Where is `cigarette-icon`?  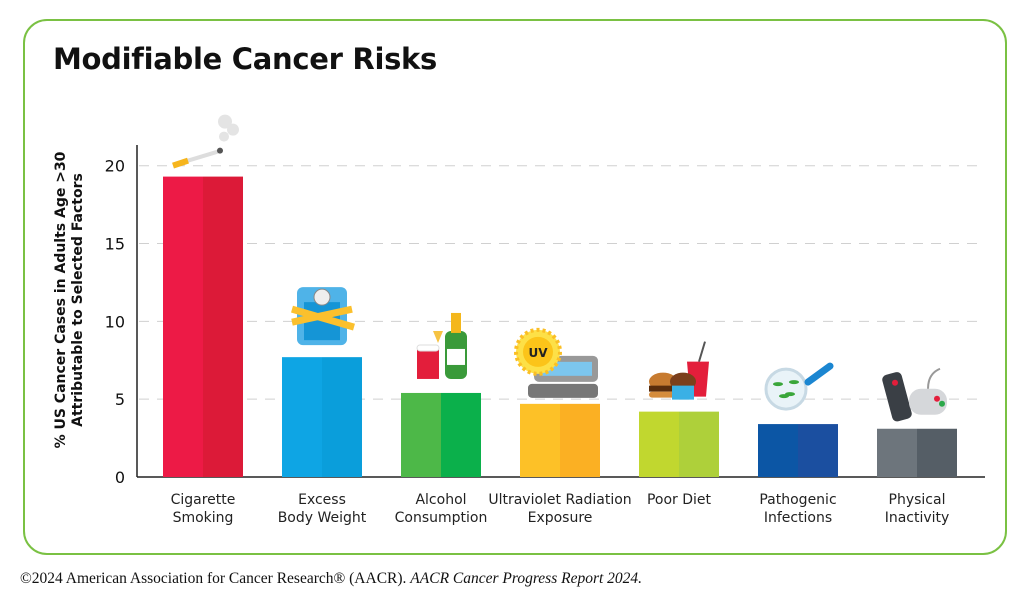 cigarette-icon is located at coordinates (205, 141).